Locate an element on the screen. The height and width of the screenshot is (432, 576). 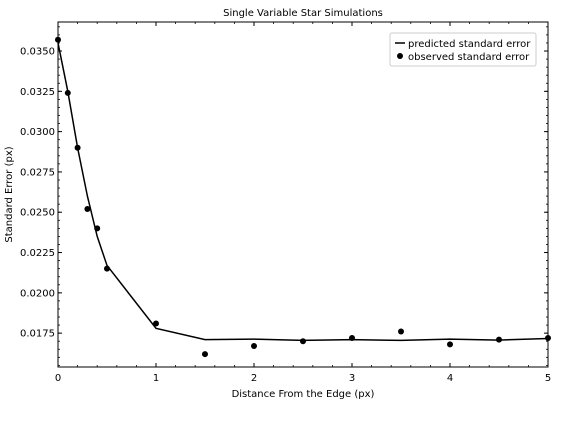
y-axis-label: Standard Error (px) is located at coordinates (9, 194).